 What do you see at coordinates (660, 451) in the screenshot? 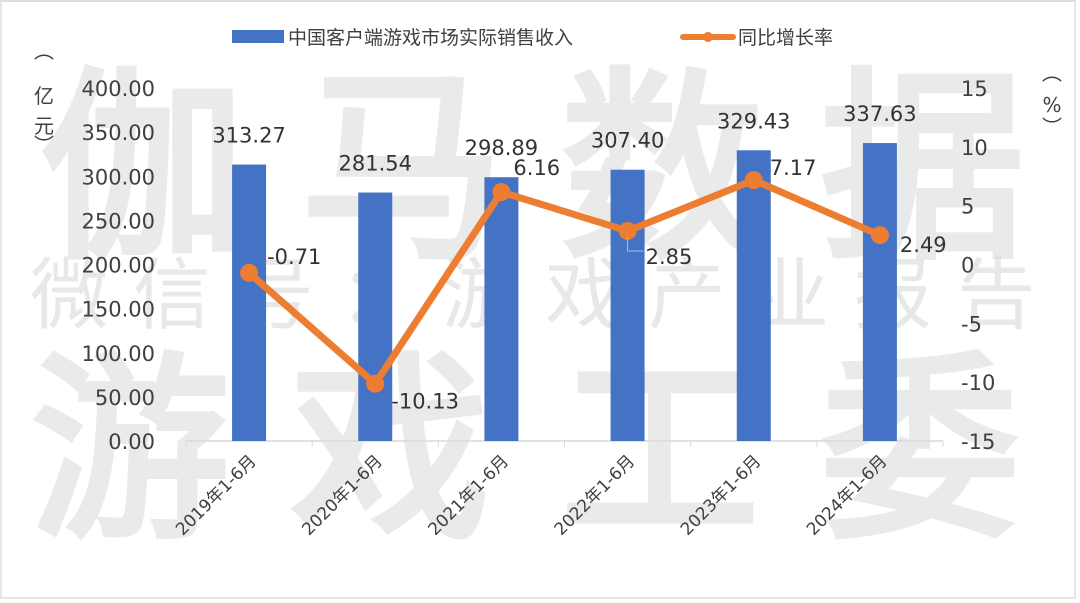
I see `watermark-char: 工` at bounding box center [660, 451].